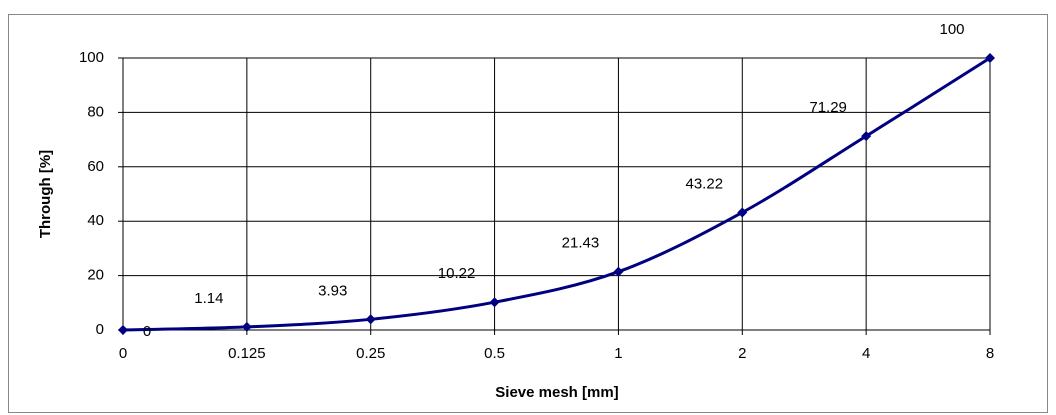 This screenshot has width=1056, height=415. Describe the element at coordinates (332, 290) in the screenshot. I see `data-label: 3.93` at that location.